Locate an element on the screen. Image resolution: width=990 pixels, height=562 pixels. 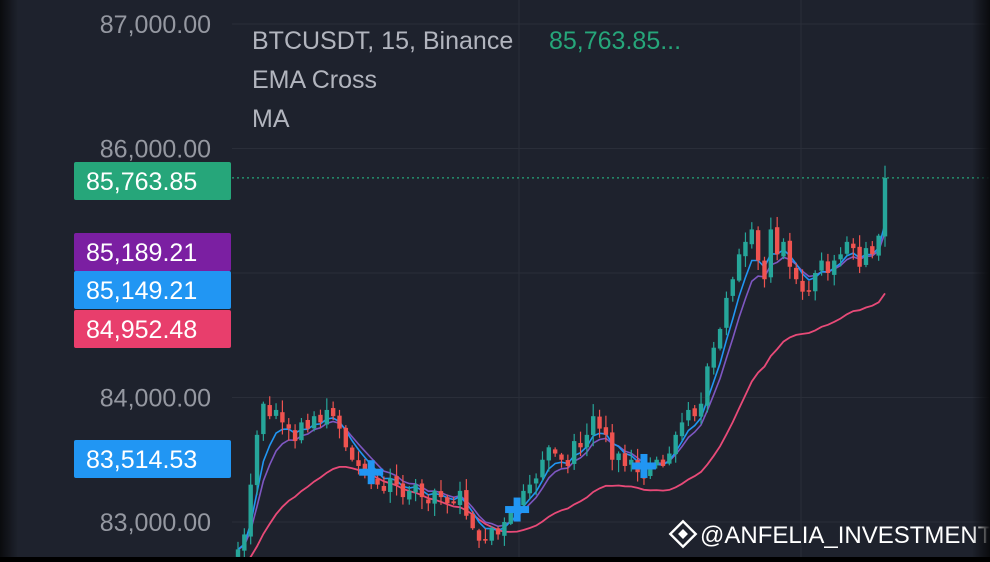
watermark-text: @ANFELIA_INVESTMENT is located at coordinates (845, 535).